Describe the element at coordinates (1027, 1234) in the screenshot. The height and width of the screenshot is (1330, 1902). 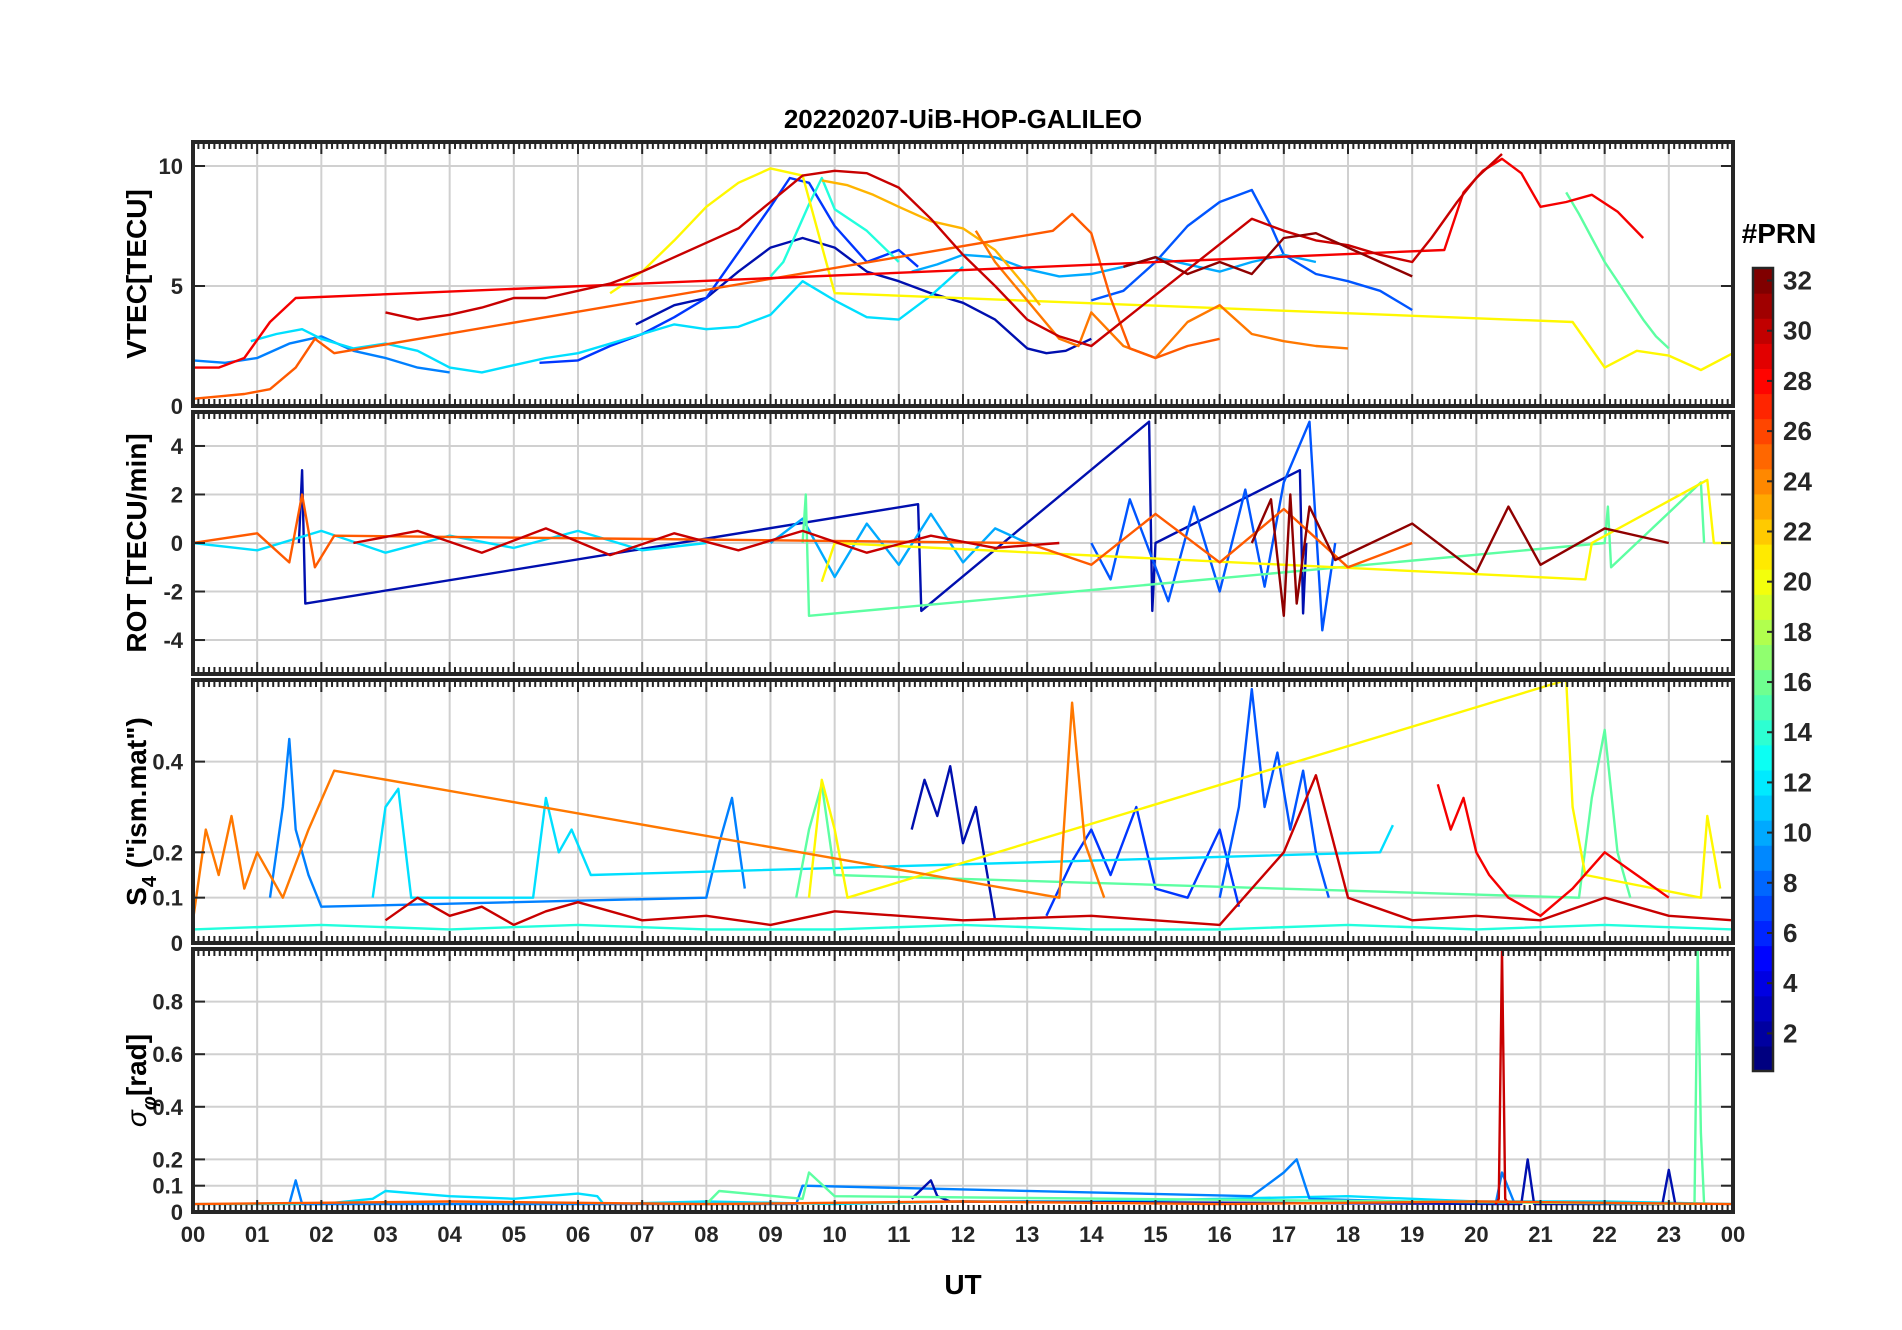
I see `x-tick-label: 13` at that location.